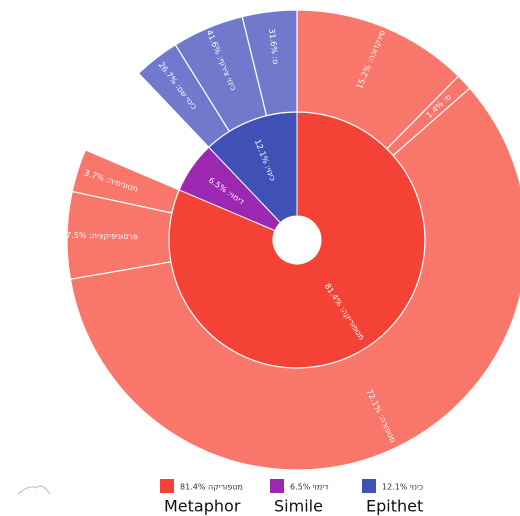 Image resolution: width=520 pixels, height=516 pixels. What do you see at coordinates (211, 487) in the screenshot?
I see `legend-label: מטפוריקה 81.4%` at bounding box center [211, 487].